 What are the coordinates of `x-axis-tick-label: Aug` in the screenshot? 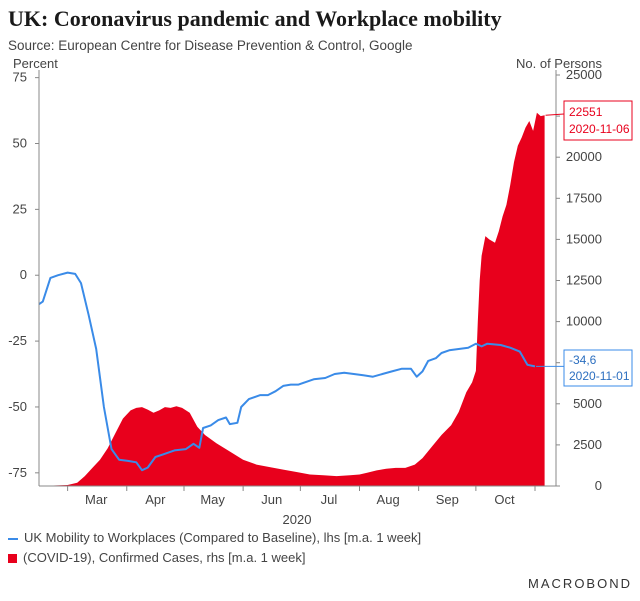 It's located at (388, 499).